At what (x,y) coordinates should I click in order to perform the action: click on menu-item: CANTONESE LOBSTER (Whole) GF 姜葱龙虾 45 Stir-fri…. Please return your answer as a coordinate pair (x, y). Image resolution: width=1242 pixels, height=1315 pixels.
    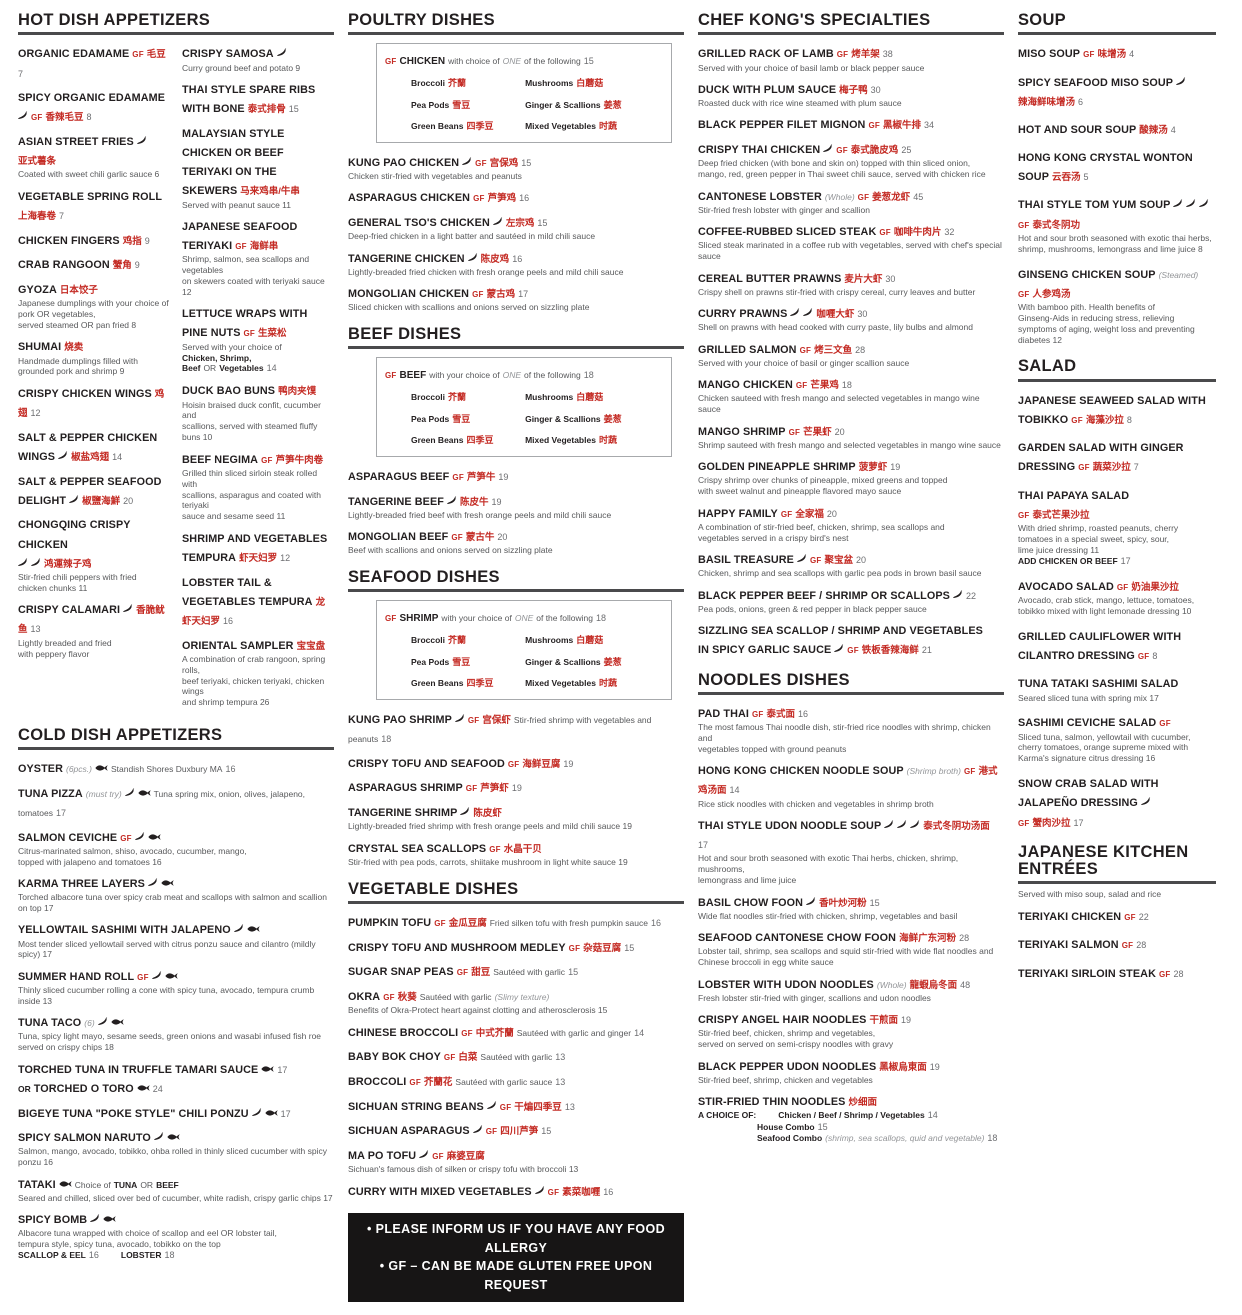
    Looking at the image, I should click on (851, 201).